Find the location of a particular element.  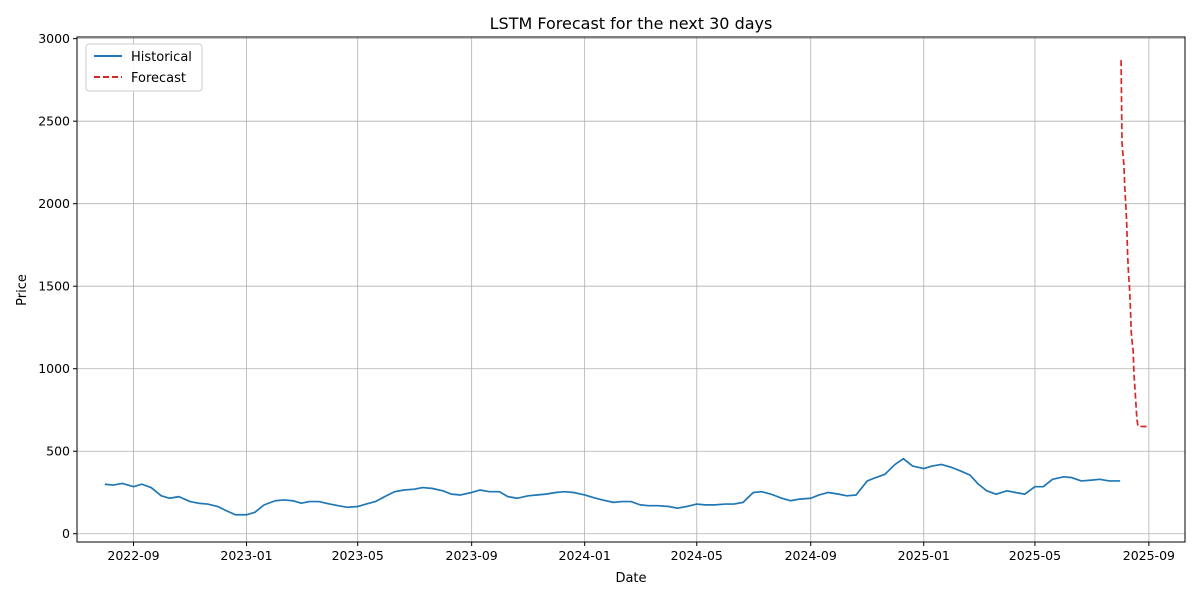

x-tick-label: 2025-09 is located at coordinates (1149, 555).